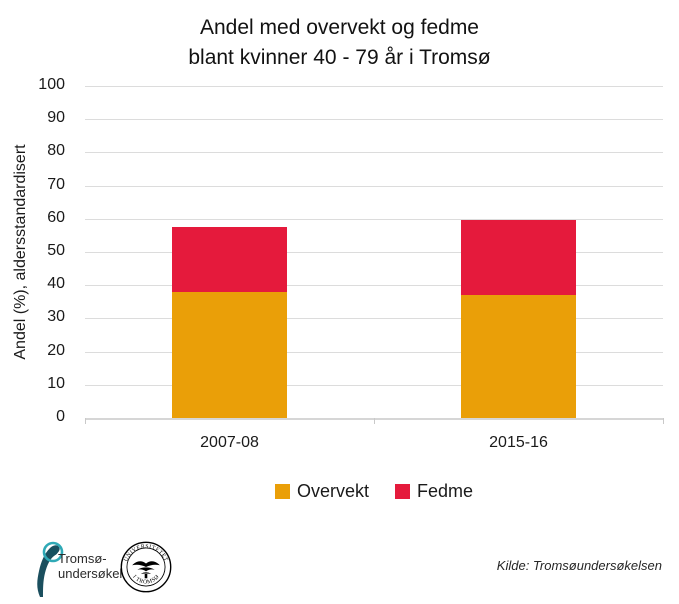 Image resolution: width=679 pixels, height=604 pixels. I want to click on legend-label-overvekt: Overvekt, so click(332, 491).